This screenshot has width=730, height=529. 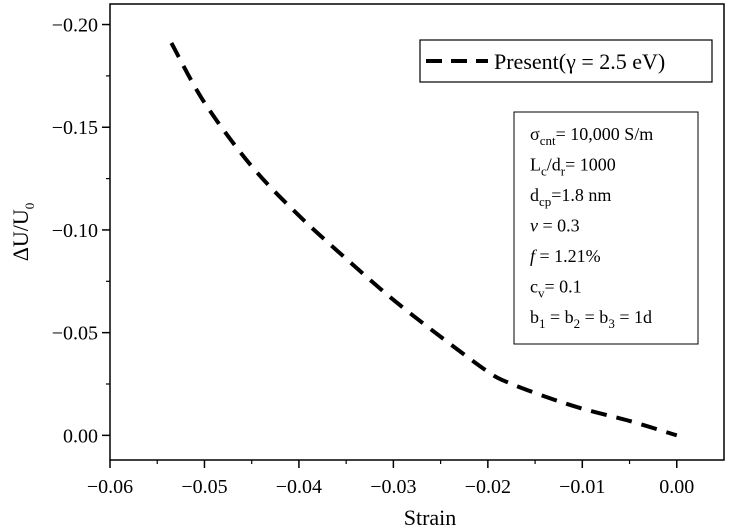 I want to click on parameter-text: = 1d, so click(x=633, y=317).